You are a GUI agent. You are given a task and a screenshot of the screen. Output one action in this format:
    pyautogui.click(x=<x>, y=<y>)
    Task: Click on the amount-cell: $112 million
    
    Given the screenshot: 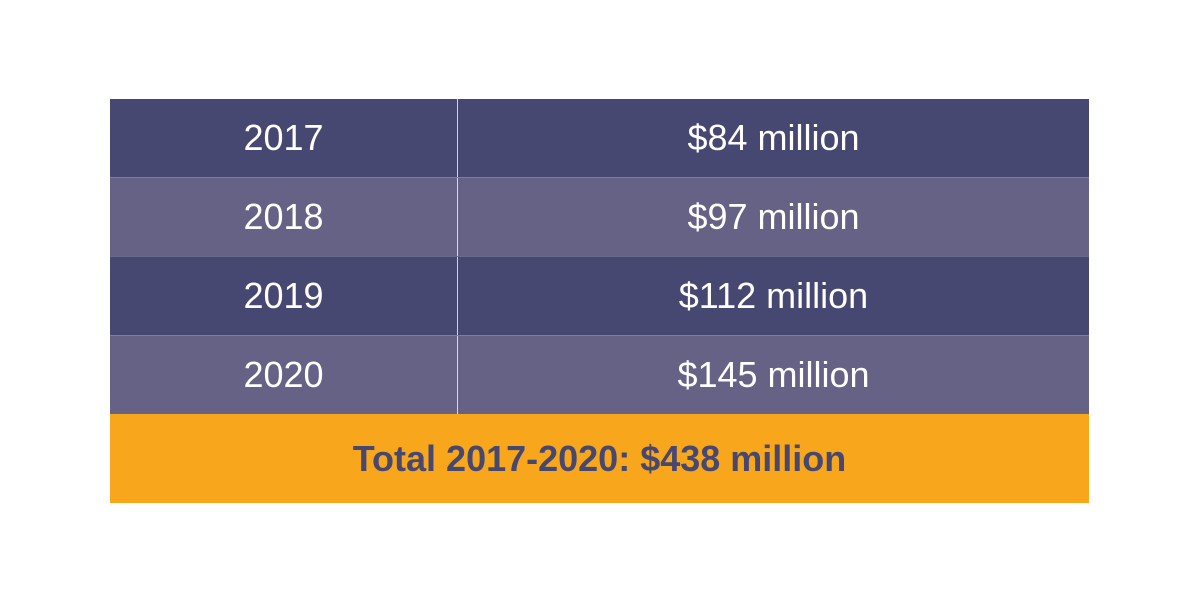 What is the action you would take?
    pyautogui.click(x=773, y=295)
    